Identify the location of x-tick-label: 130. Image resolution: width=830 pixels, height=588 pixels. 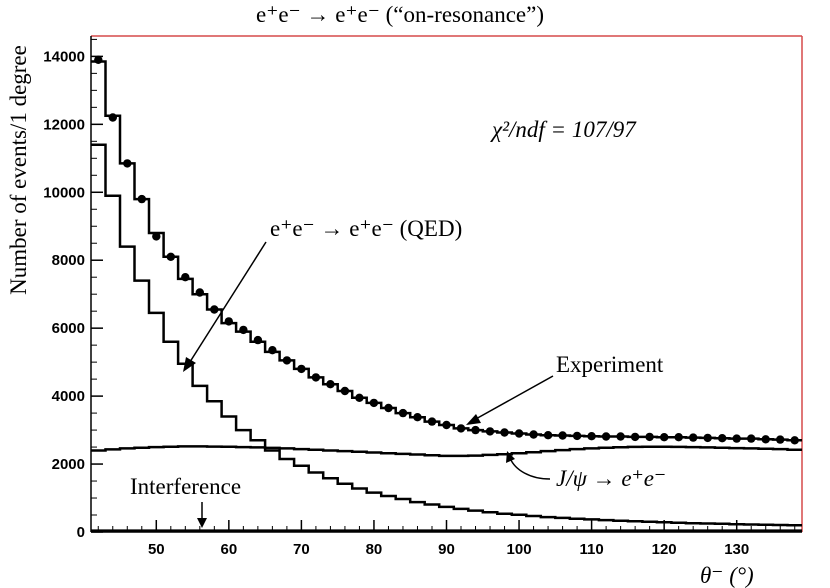
(736, 549).